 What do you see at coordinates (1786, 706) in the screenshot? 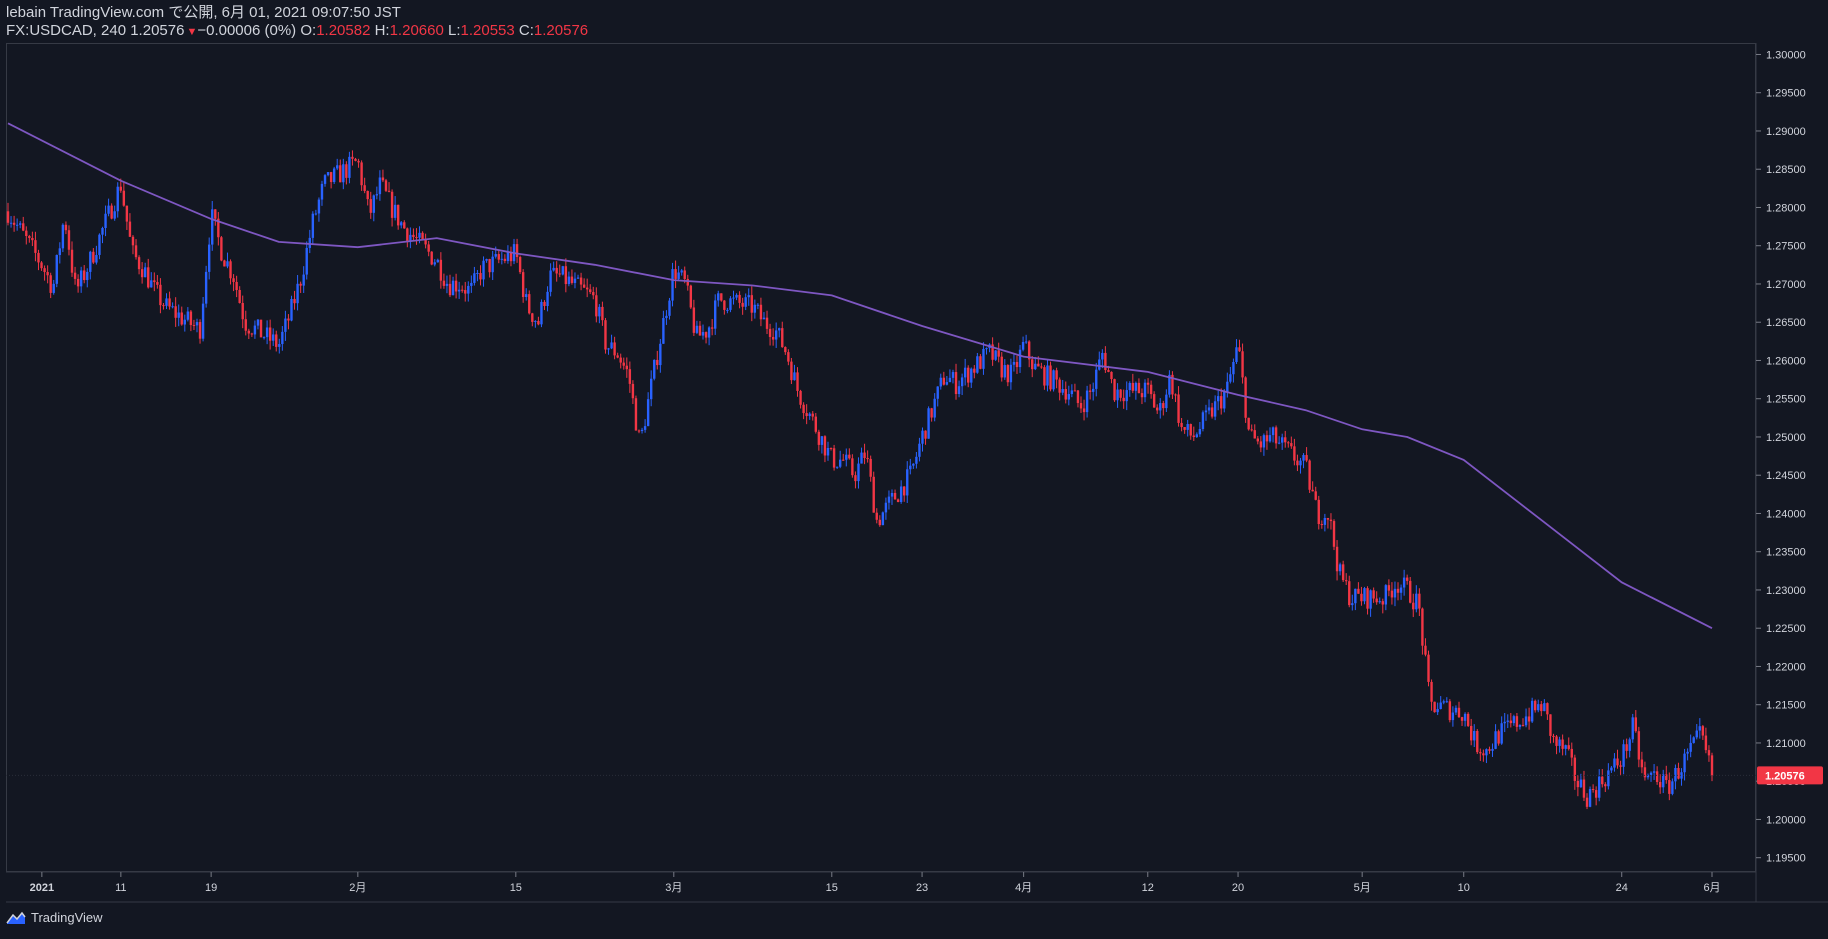
I see `y-tick-label: 1.21500` at bounding box center [1786, 706].